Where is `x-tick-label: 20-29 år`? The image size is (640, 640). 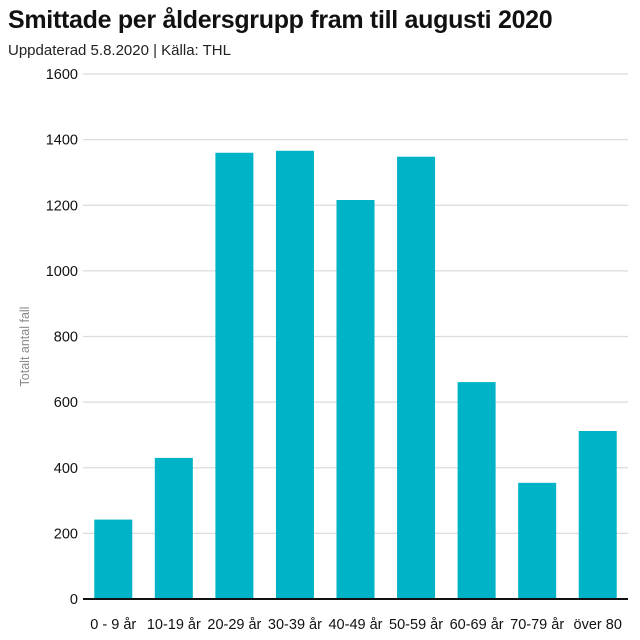 x-tick-label: 20-29 år is located at coordinates (234, 625).